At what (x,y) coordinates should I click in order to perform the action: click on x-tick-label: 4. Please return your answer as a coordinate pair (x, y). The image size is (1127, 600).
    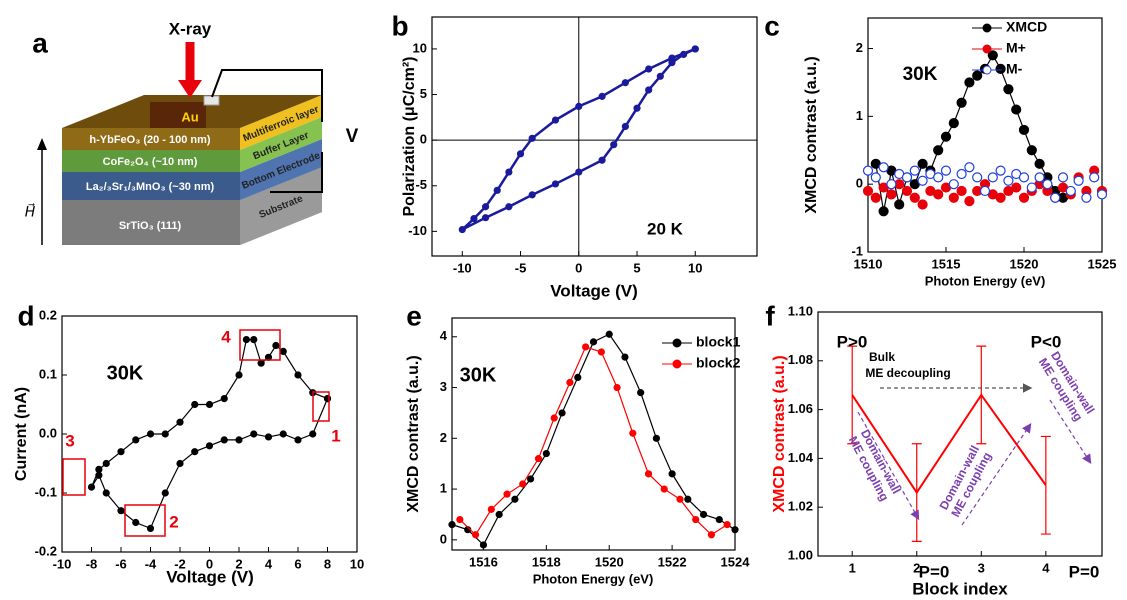
    Looking at the image, I should click on (269, 563).